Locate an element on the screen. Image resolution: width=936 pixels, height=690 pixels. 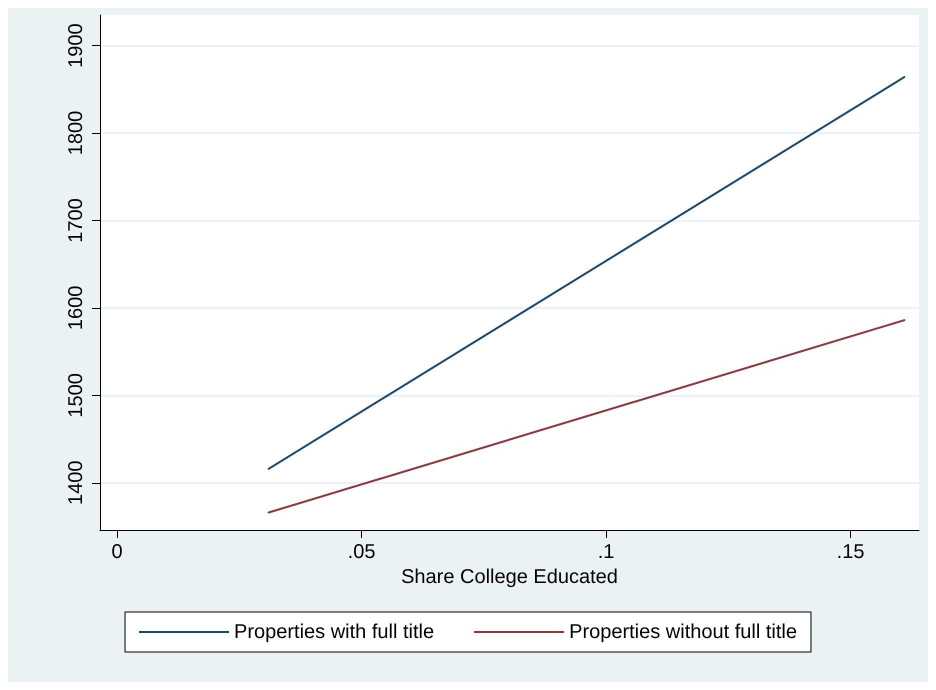
x-tick-label: .1 is located at coordinates (606, 552).